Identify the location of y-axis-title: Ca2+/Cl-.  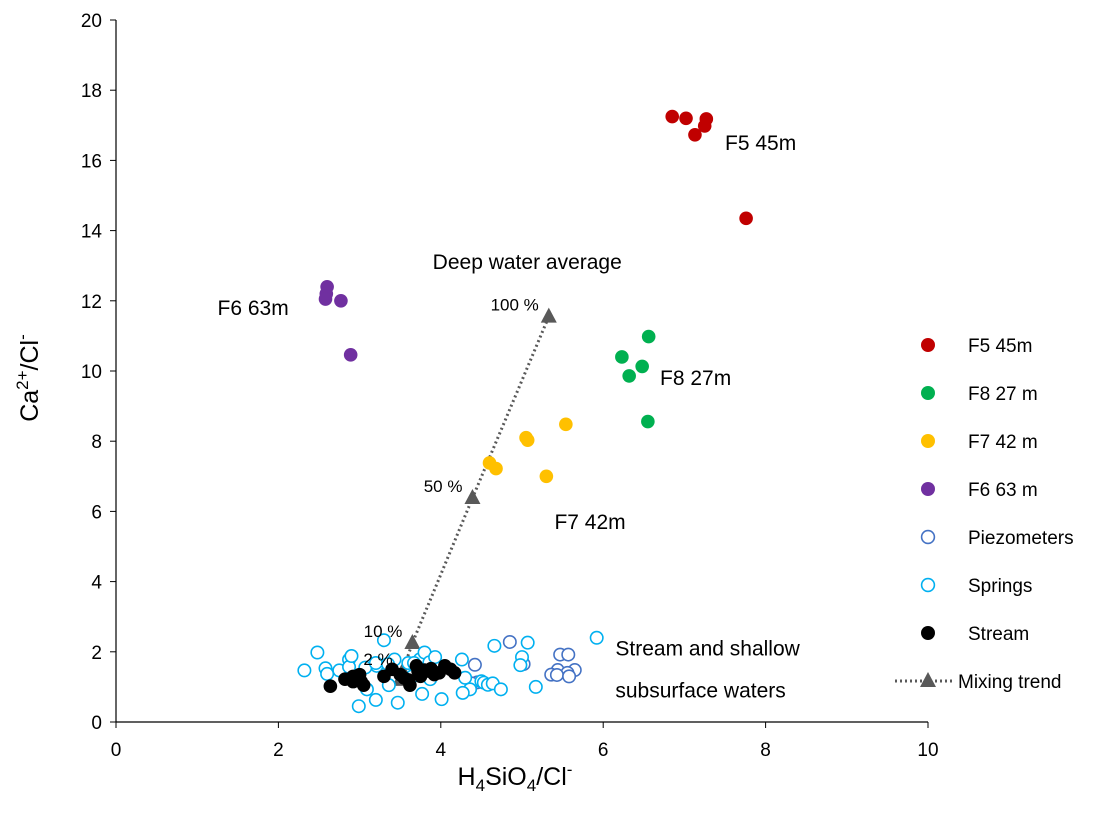
(28, 378).